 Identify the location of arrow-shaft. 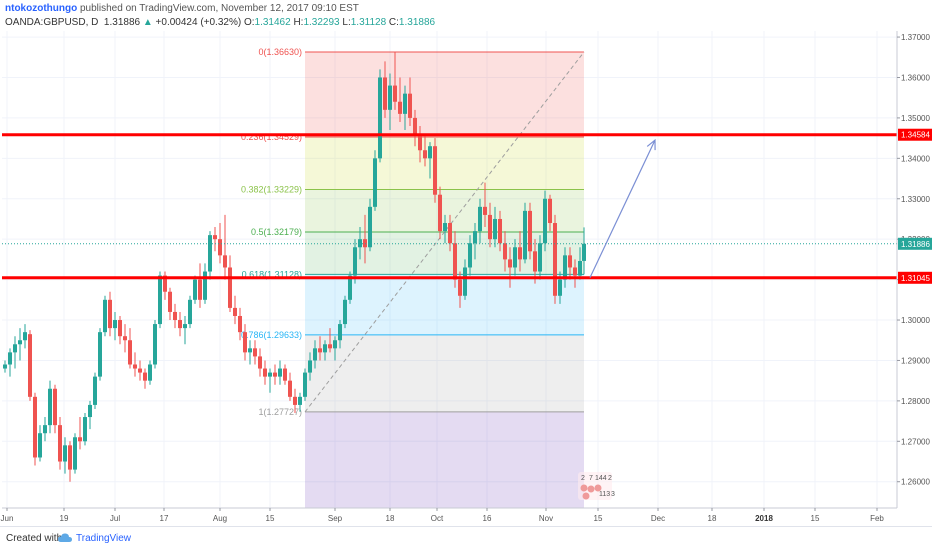
(622, 208).